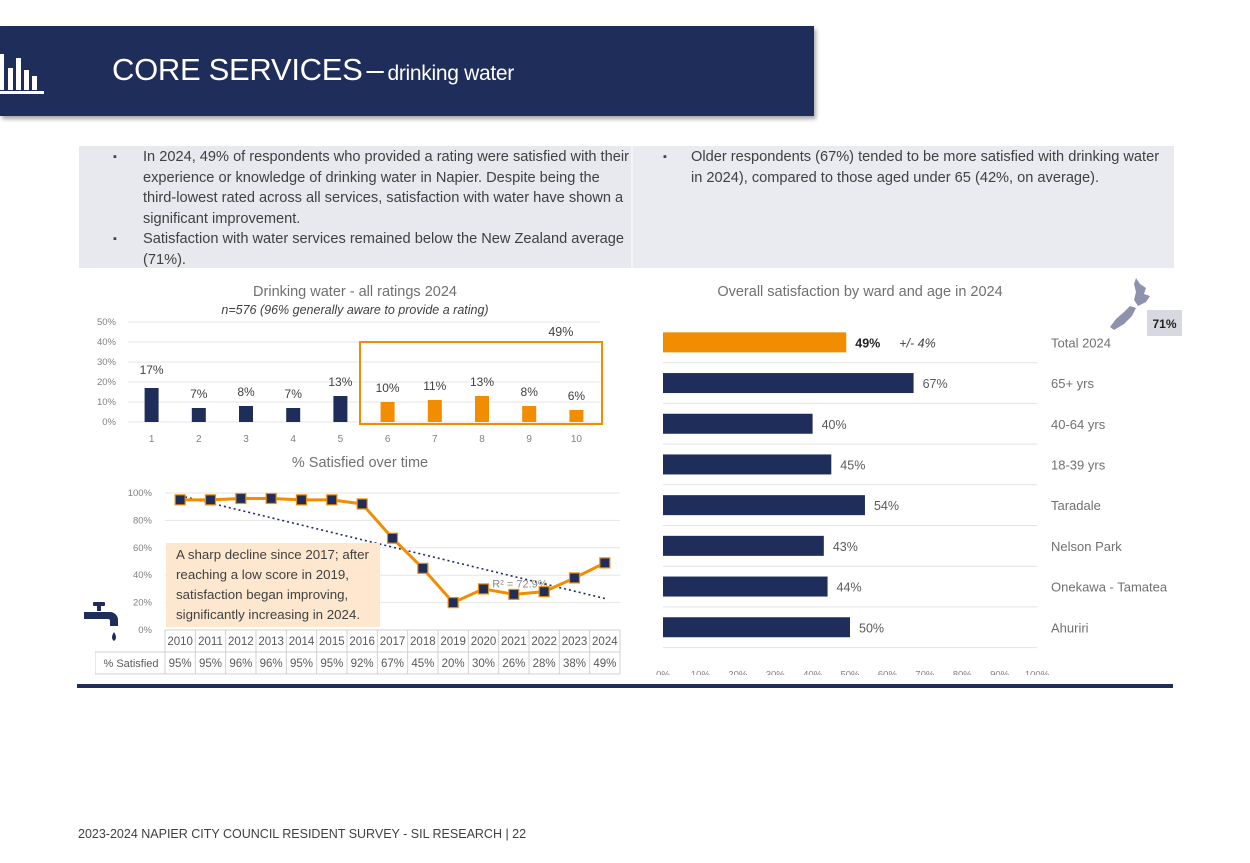 The height and width of the screenshot is (863, 1250). Describe the element at coordinates (107, 322) in the screenshot. I see `y-tick-label: 50%` at that location.